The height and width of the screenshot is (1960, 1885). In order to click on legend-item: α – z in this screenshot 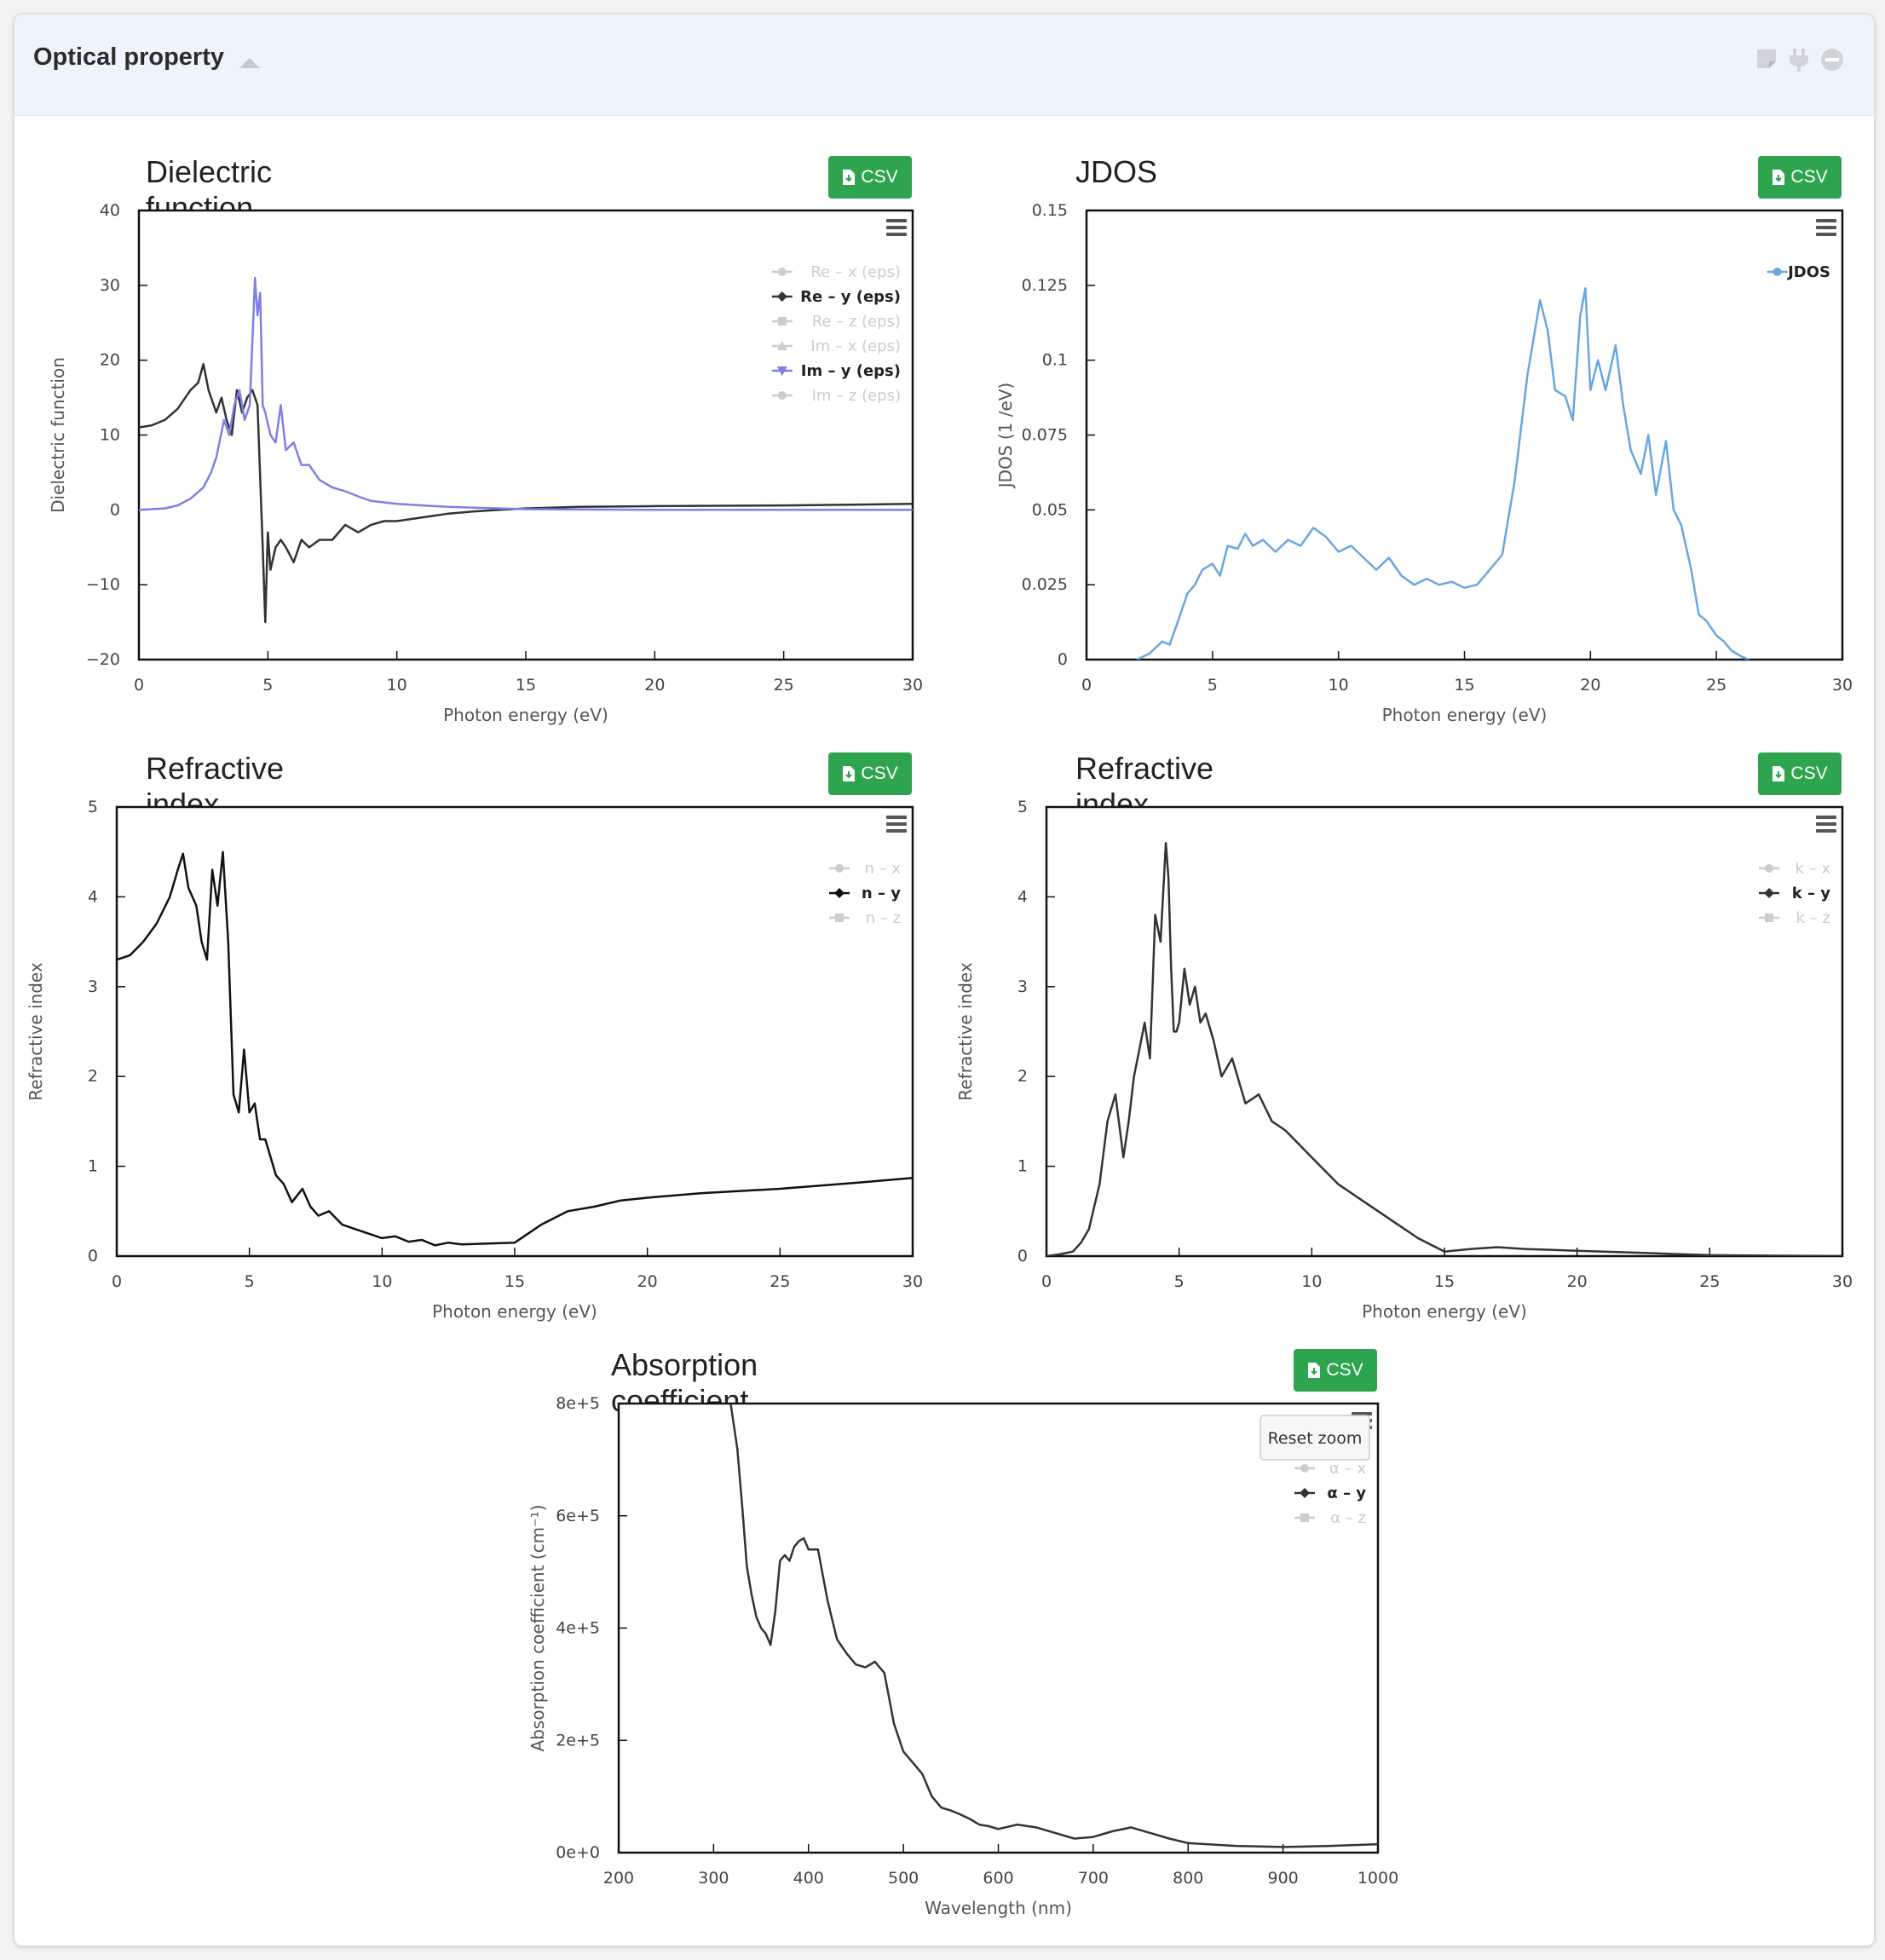, I will do `click(1348, 1518)`.